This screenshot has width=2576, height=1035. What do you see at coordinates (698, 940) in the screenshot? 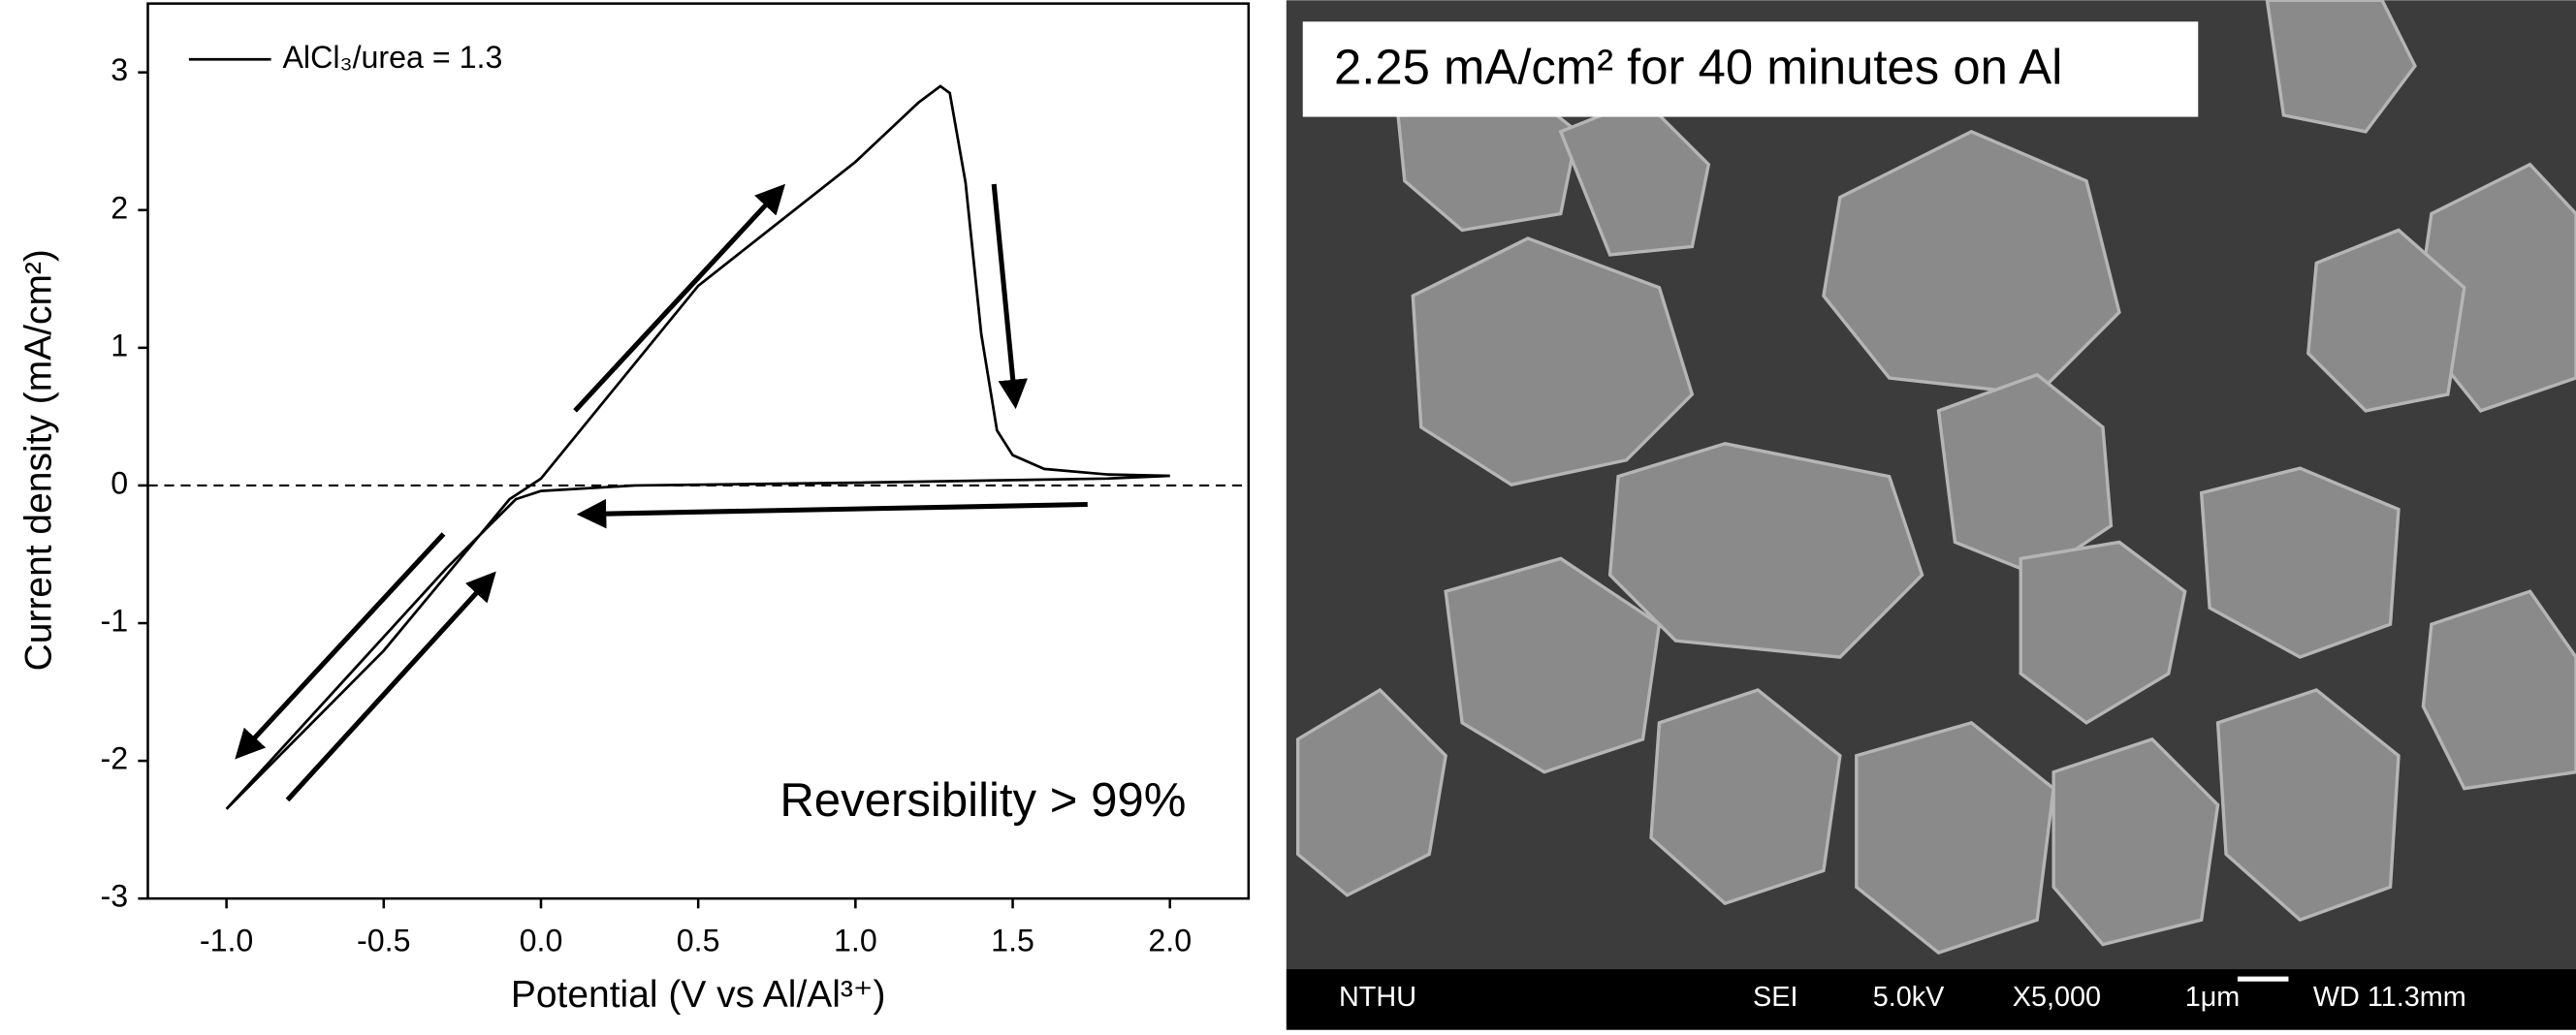
I see `x-tick-label: 0.5` at bounding box center [698, 940].